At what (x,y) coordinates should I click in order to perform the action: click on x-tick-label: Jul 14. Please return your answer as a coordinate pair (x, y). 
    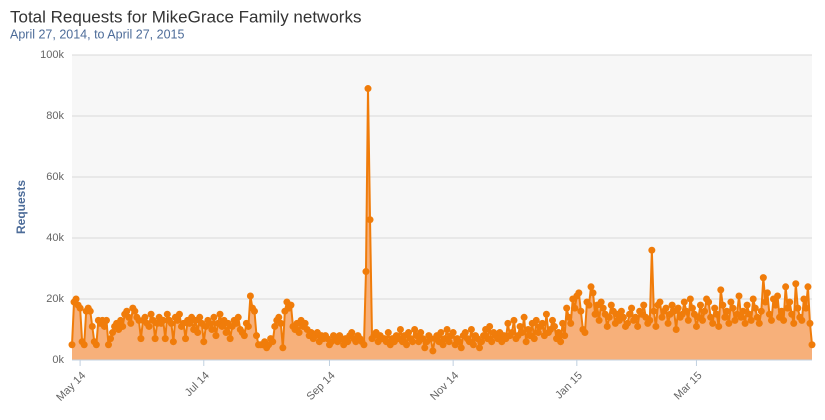
    Looking at the image, I should click on (197, 384).